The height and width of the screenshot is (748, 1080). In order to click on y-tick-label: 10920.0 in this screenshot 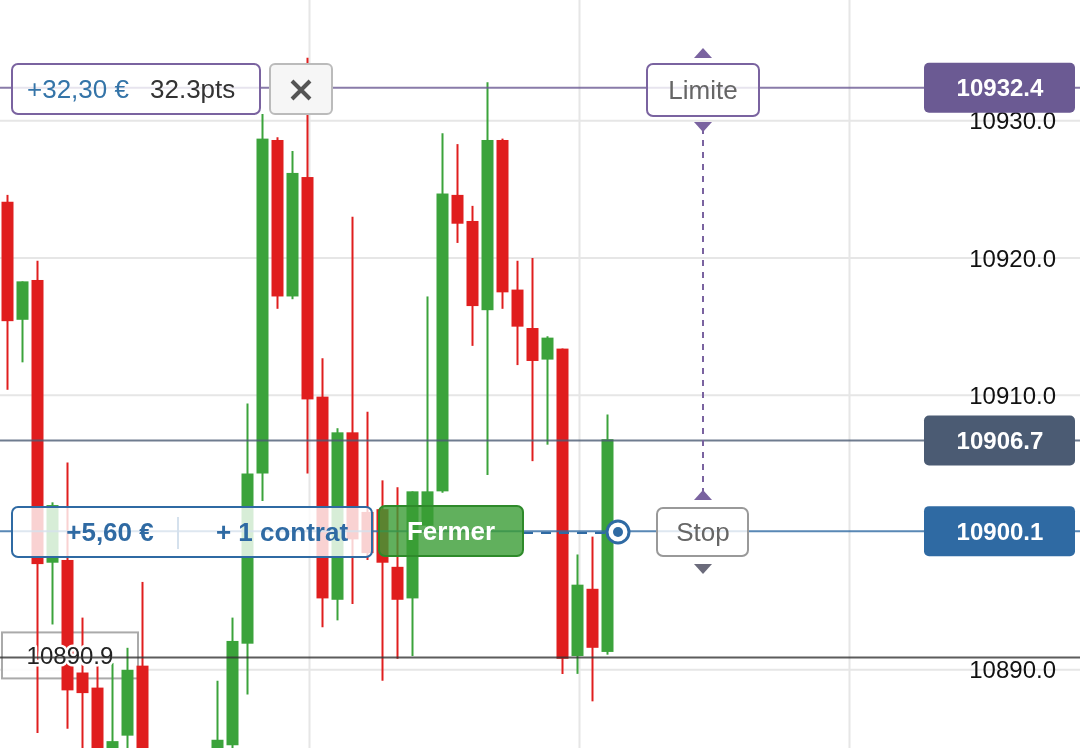, I will do `click(1012, 258)`.